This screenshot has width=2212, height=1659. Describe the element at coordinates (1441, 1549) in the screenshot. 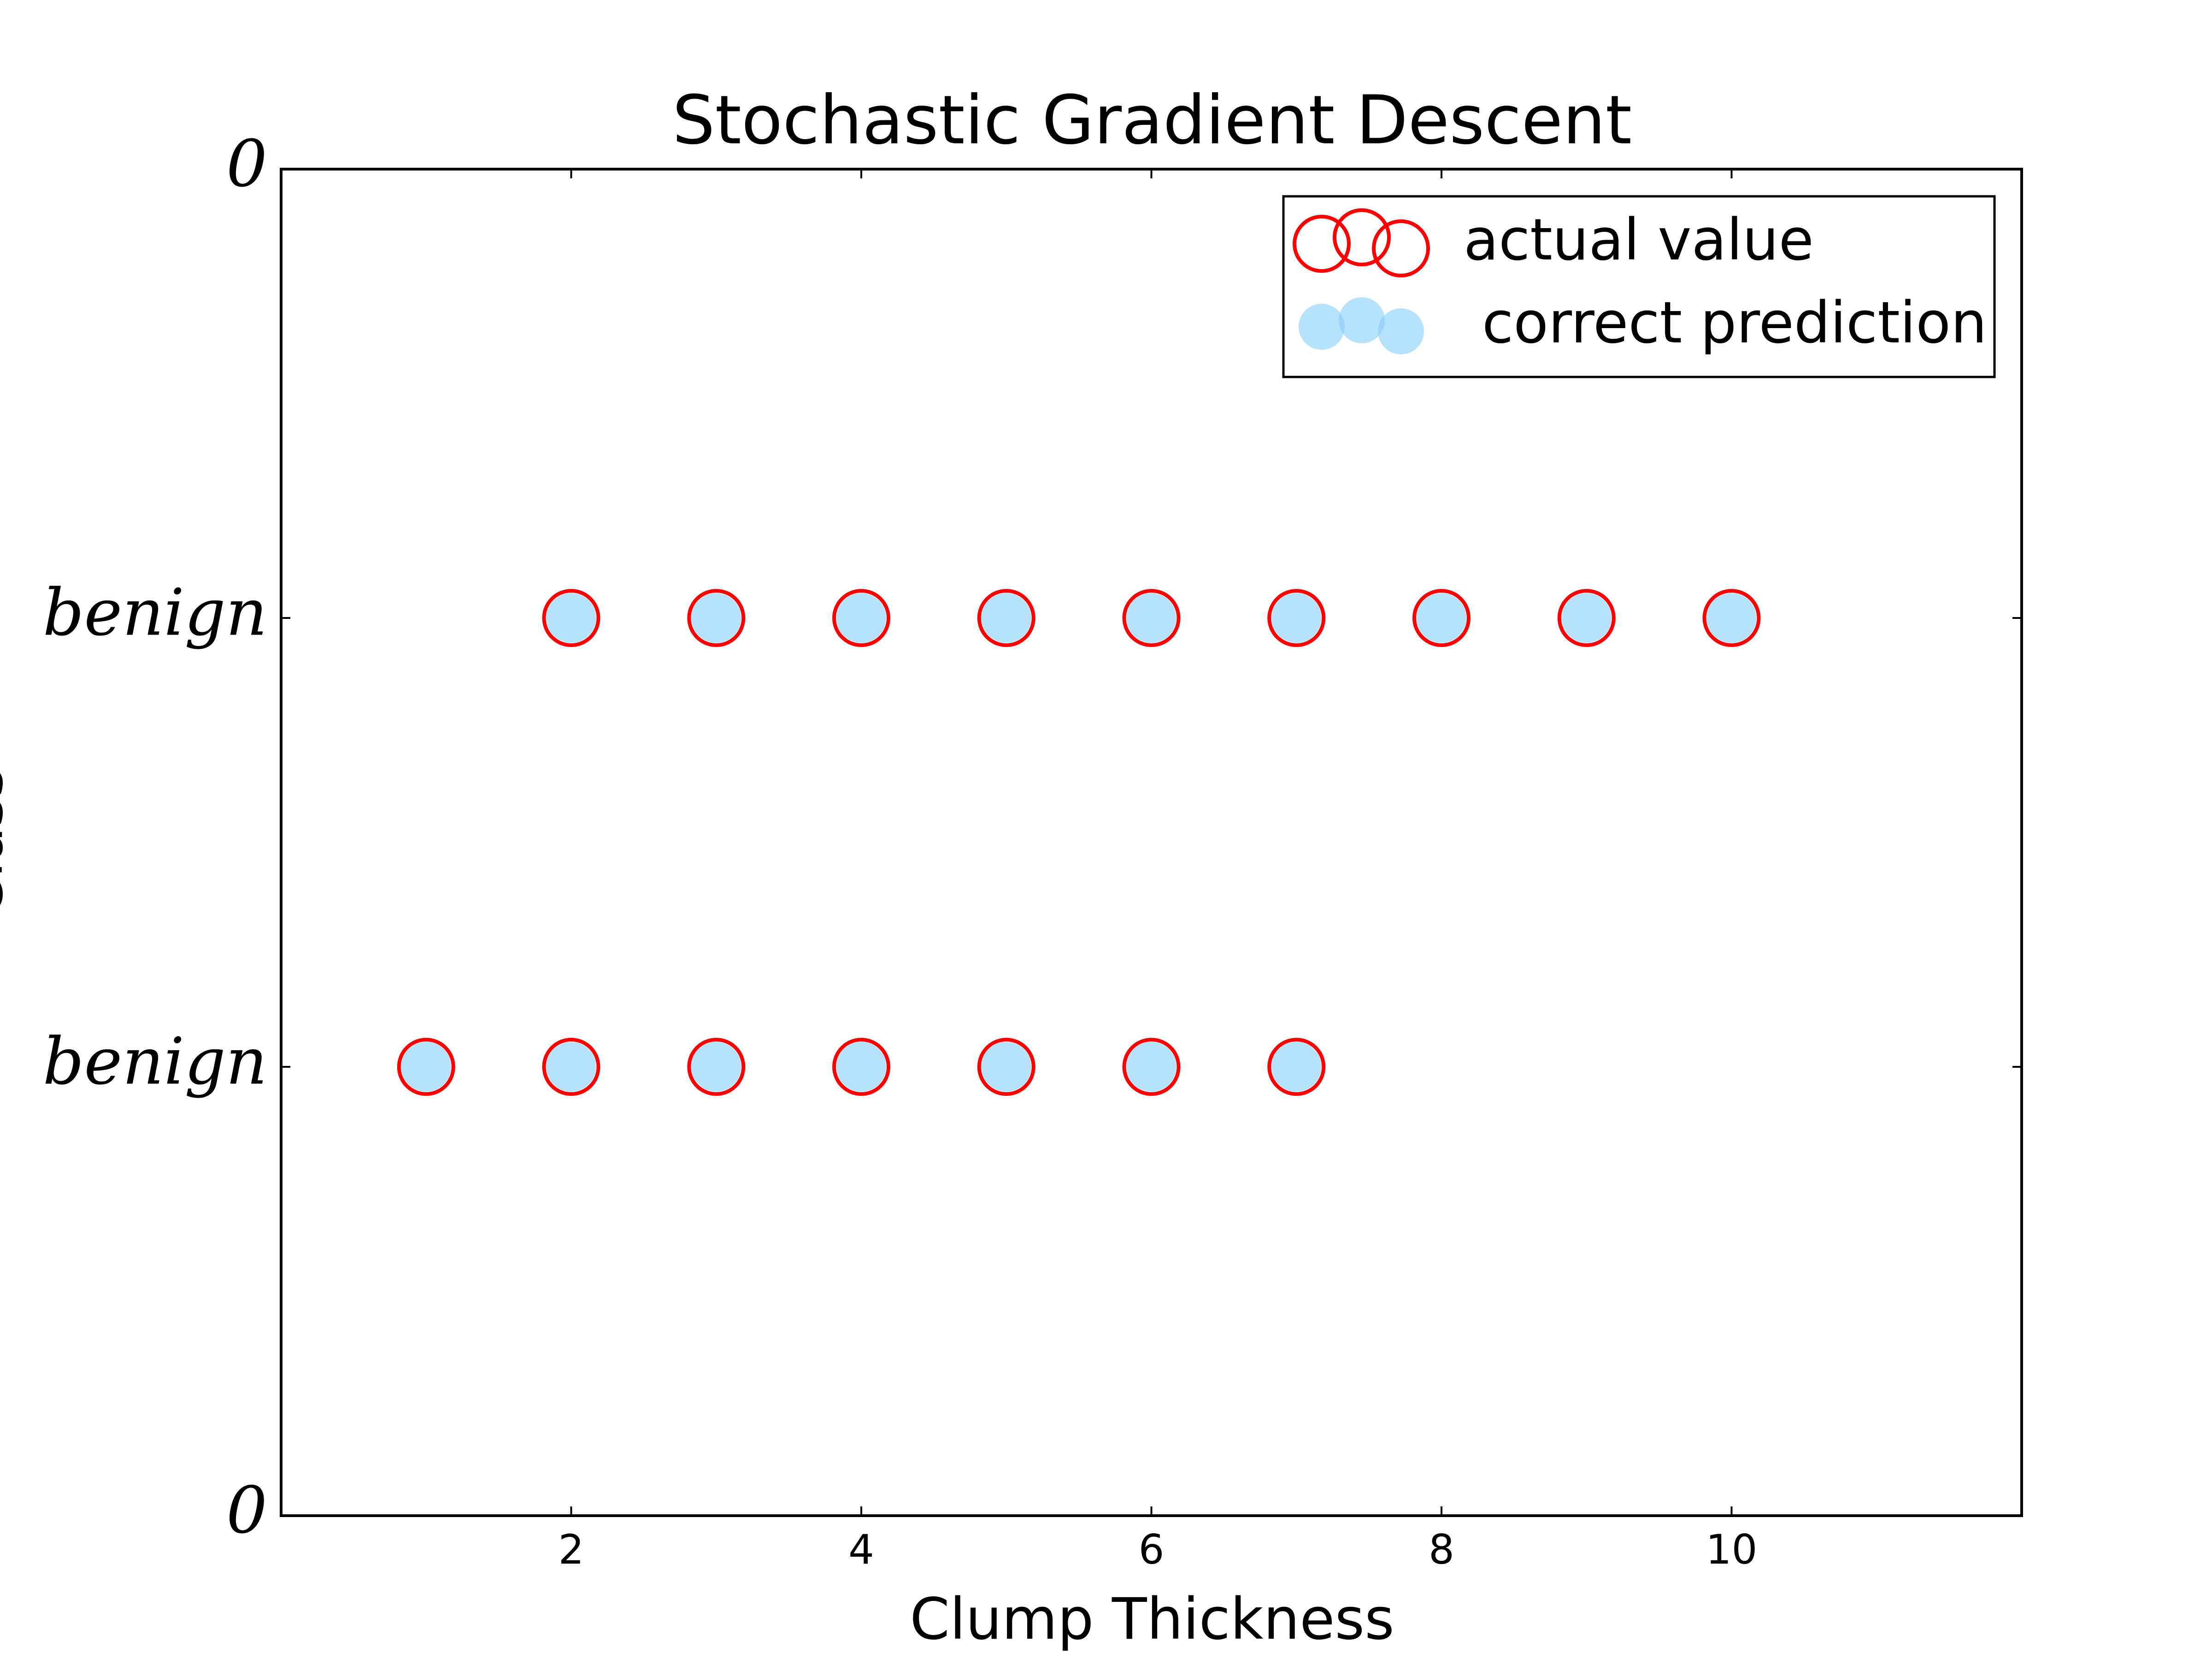

I see `x-tick-label: 8` at that location.